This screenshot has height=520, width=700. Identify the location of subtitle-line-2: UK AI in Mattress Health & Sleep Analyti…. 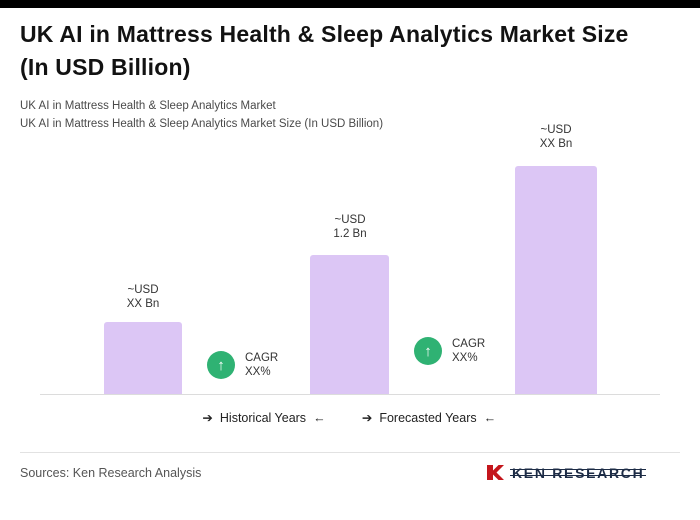
(202, 124).